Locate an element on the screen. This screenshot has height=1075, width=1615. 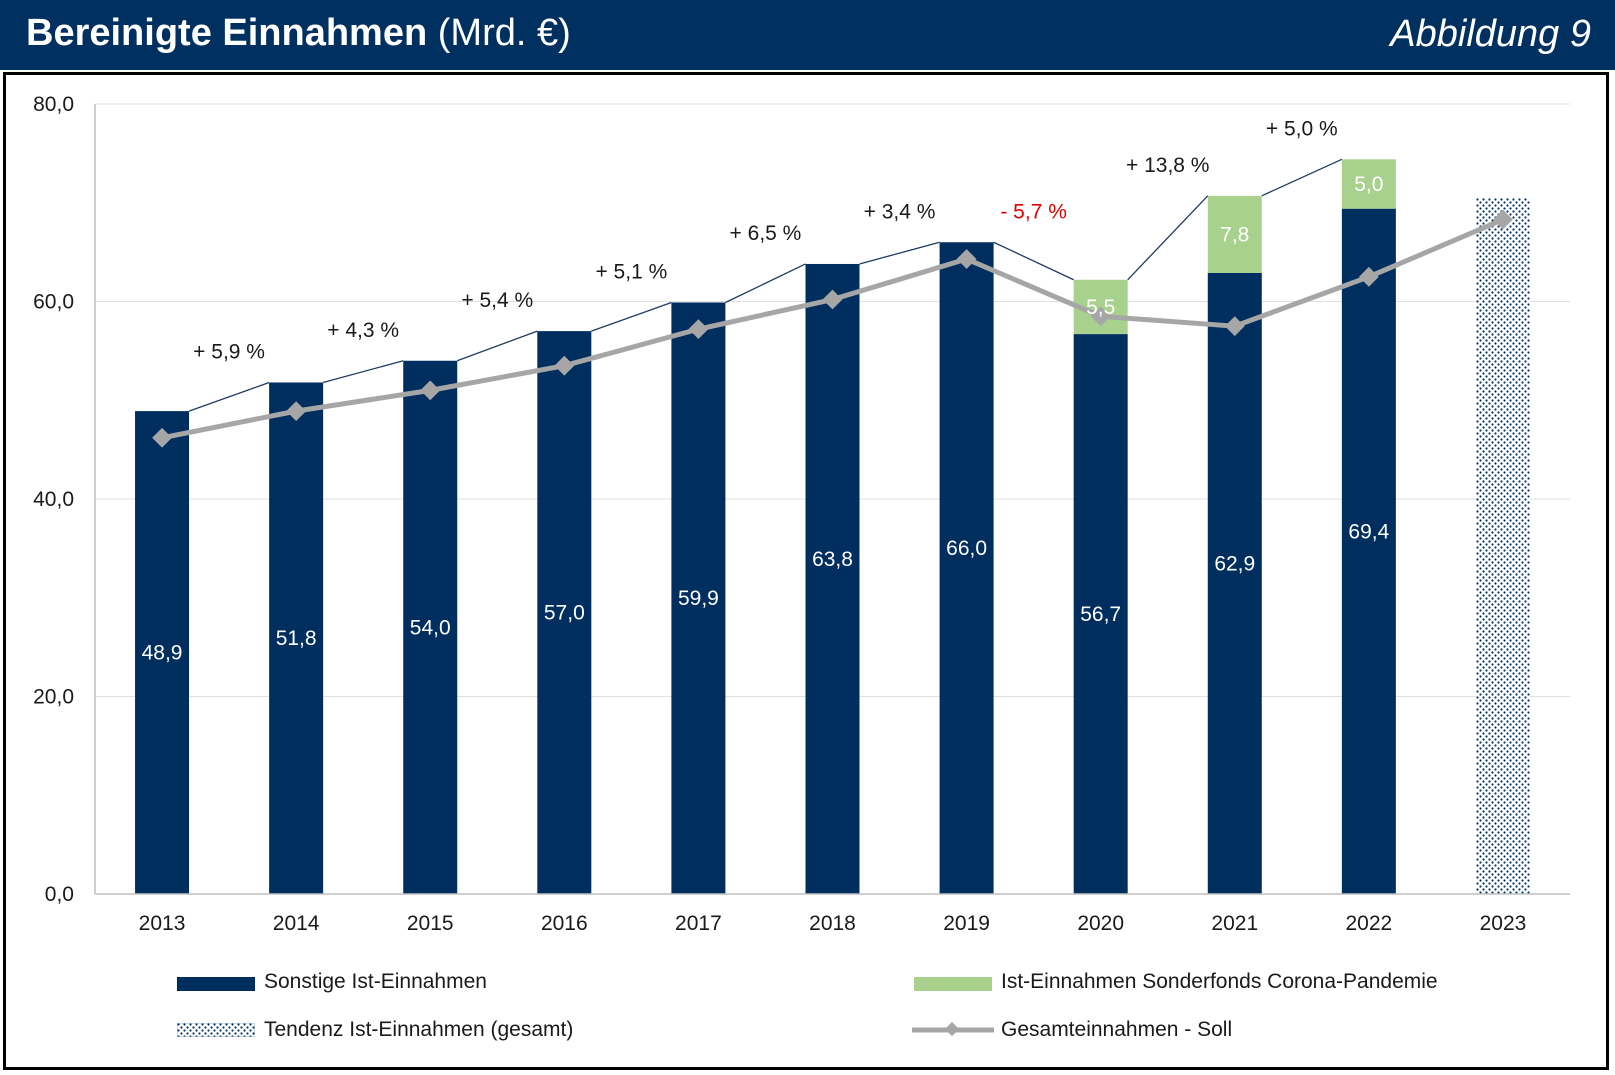
bar-corona-2022 is located at coordinates (1368, 184).